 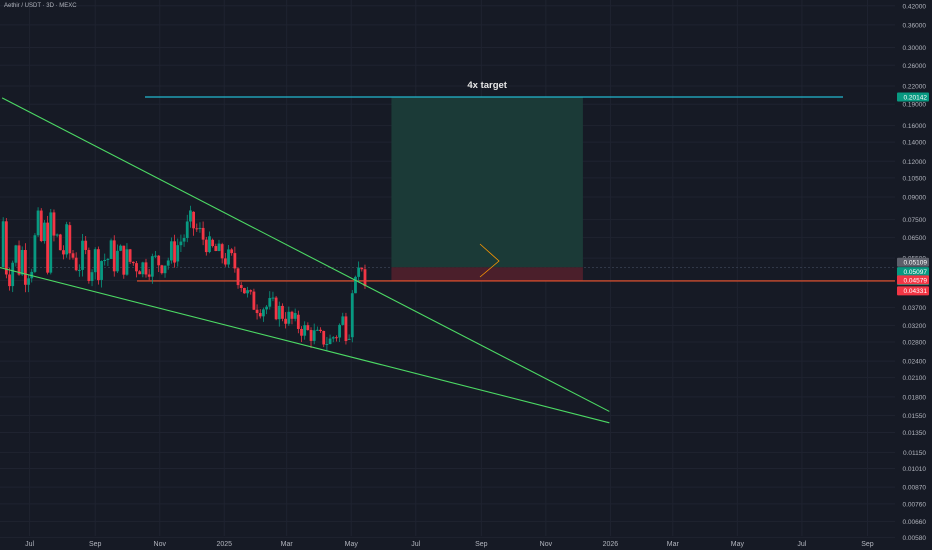 I want to click on price-tick-label: 0.02400, so click(x=915, y=362).